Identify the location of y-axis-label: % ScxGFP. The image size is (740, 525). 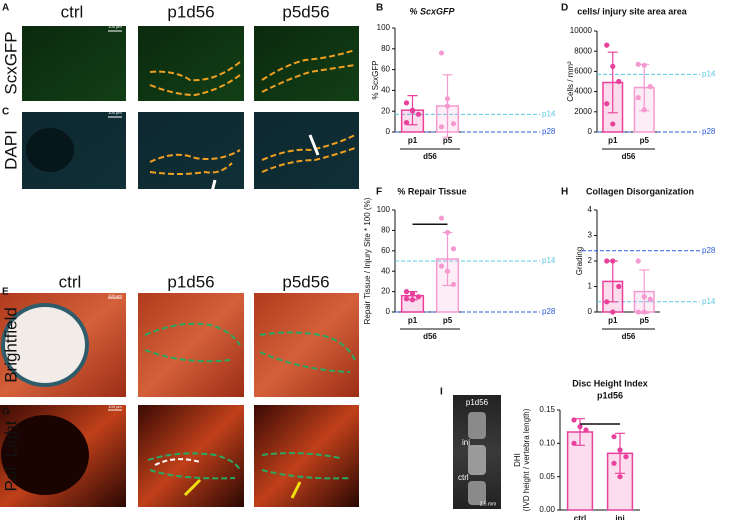
(375, 79).